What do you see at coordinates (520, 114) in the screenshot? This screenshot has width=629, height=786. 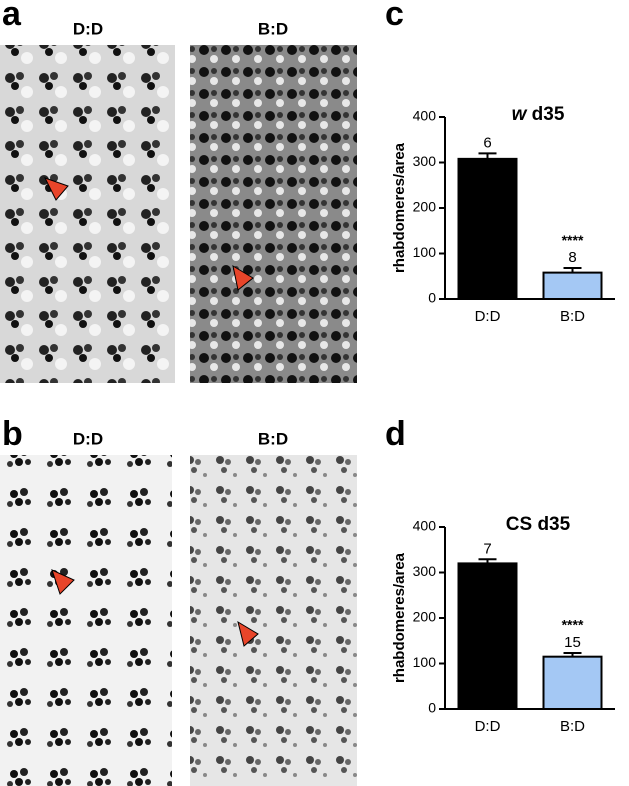 I see `title-part: w` at bounding box center [520, 114].